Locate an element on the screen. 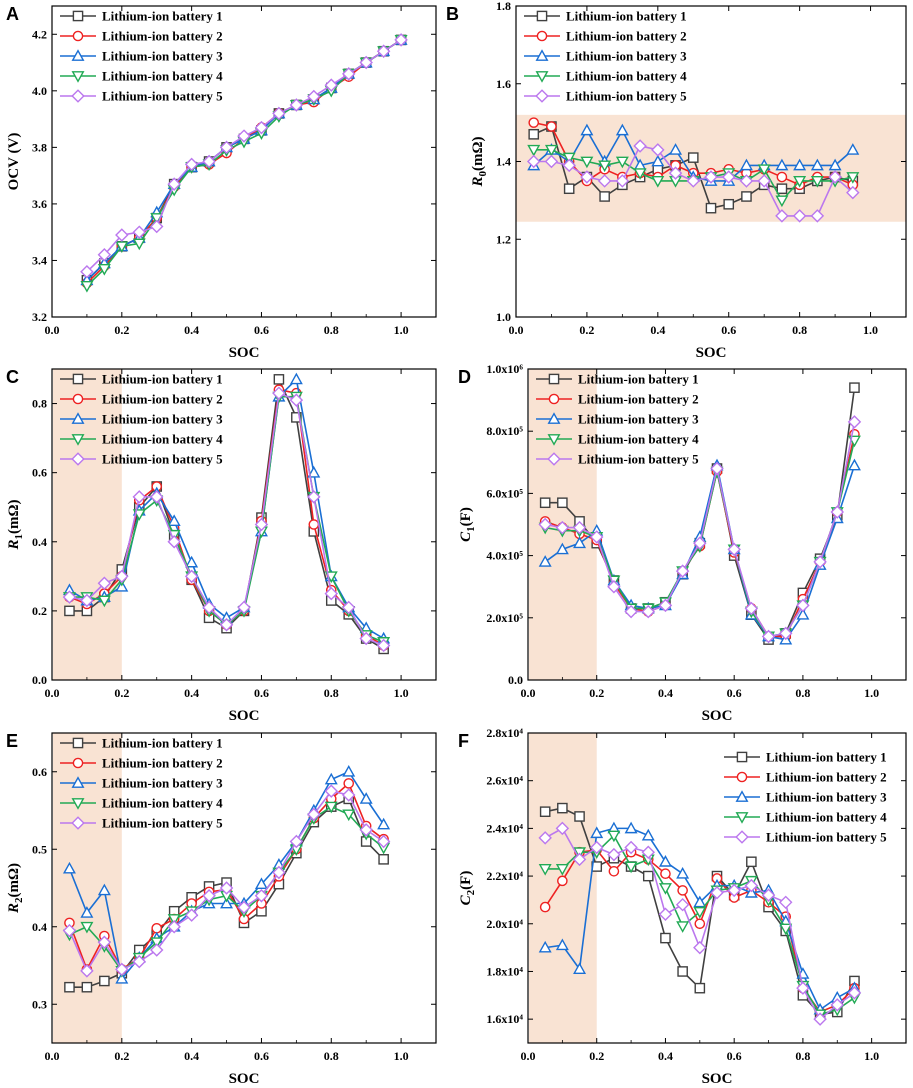 Image resolution: width=913 pixels, height=1088 pixels. panel-letter: A is located at coordinates (12, 14).